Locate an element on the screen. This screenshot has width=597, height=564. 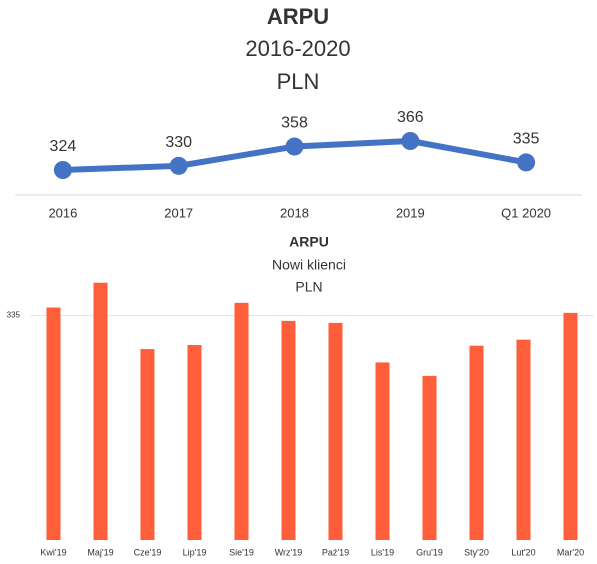
x-tick-label: Maj'19 is located at coordinates (100, 552).